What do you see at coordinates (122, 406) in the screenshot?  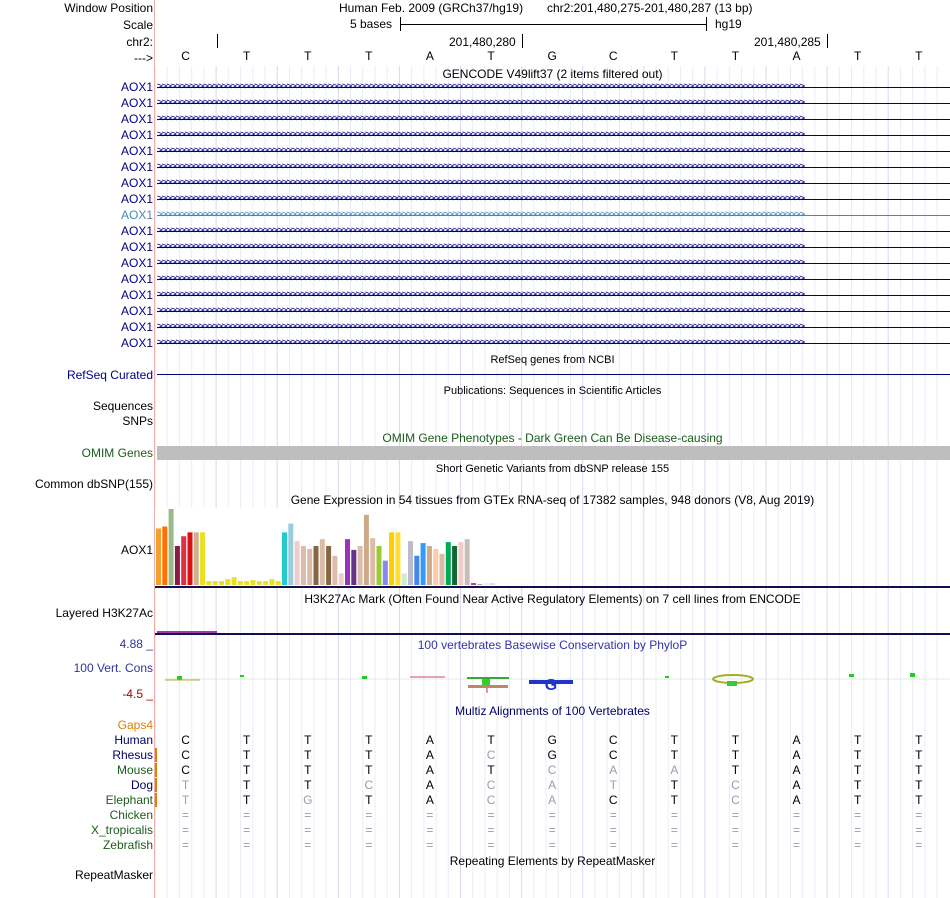 I see `publications-label-sequences: Sequences` at bounding box center [122, 406].